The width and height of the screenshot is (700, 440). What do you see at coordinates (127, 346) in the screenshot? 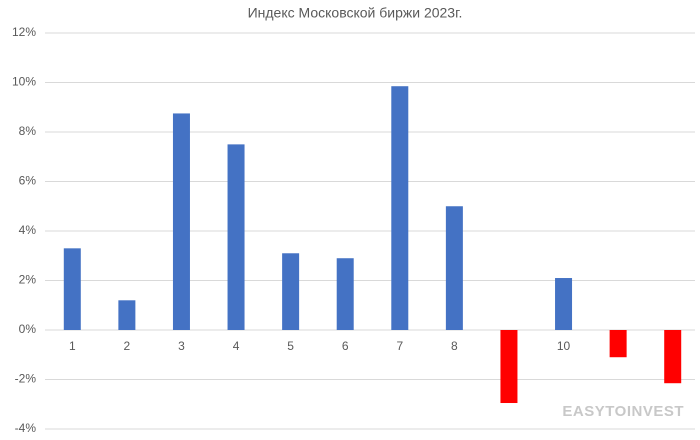
I see `x-tick-label: 2` at bounding box center [127, 346].